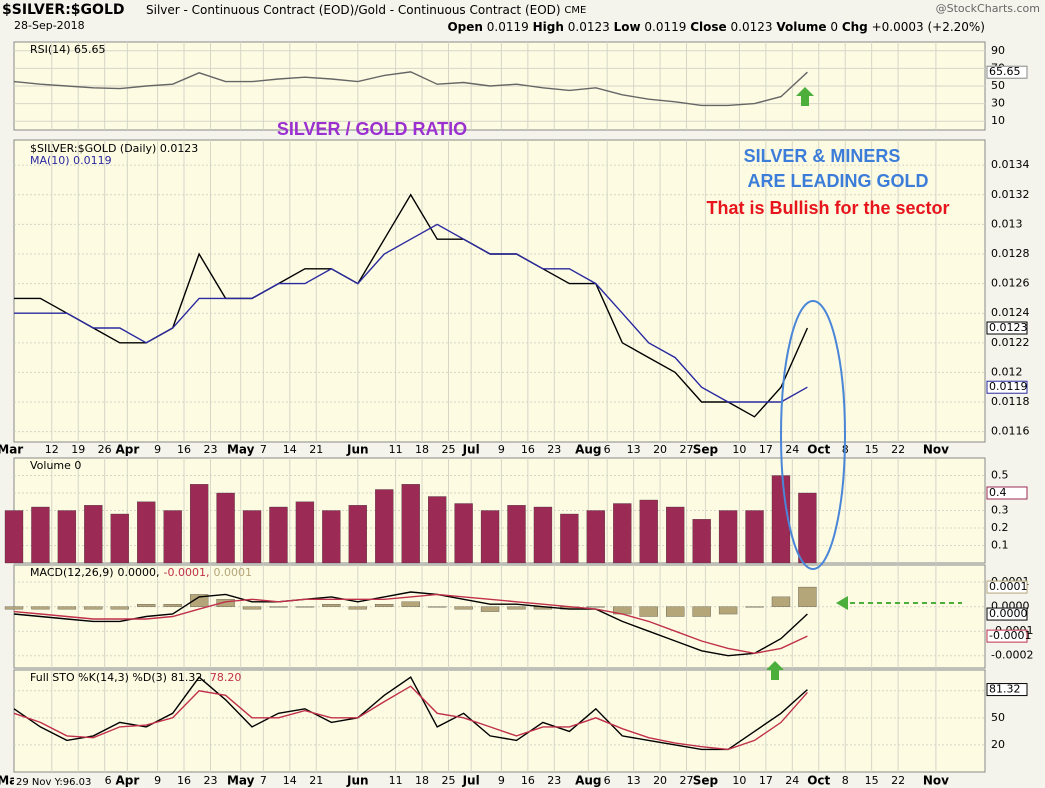  I want to click on panel-title: Volume 0, so click(55, 465).